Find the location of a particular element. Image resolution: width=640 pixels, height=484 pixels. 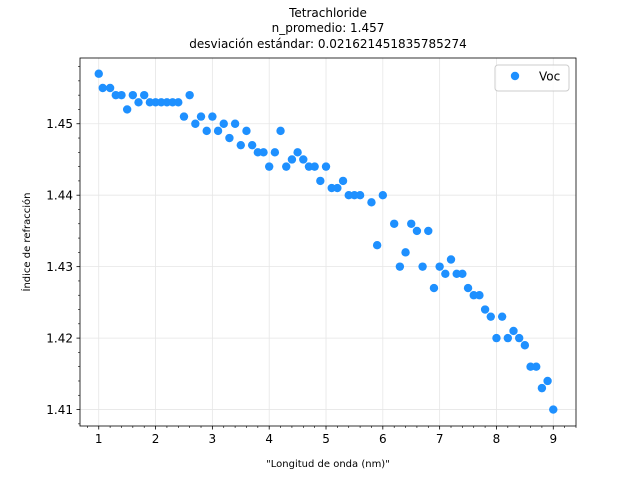

legend-marker-voc is located at coordinates (515, 76).